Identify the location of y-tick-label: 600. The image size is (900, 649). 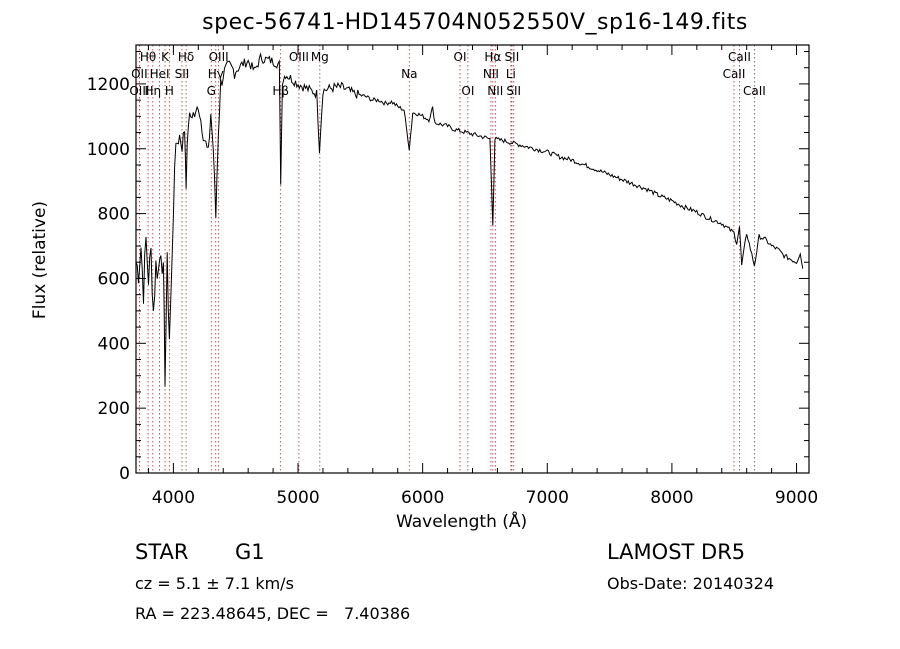
(114, 279).